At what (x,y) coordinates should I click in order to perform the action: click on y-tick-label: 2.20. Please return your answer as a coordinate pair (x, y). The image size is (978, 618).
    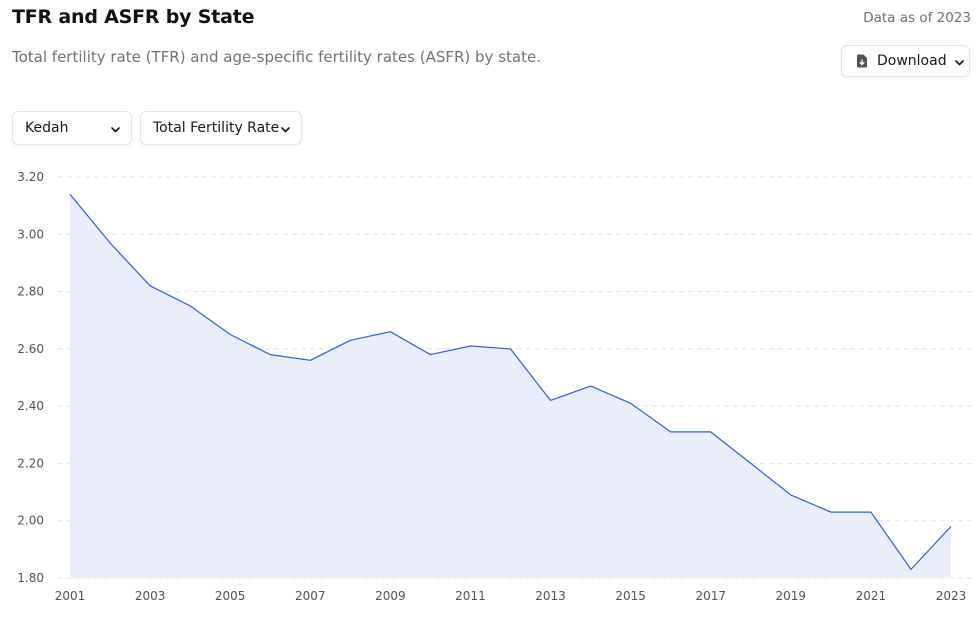
    Looking at the image, I should click on (30, 463).